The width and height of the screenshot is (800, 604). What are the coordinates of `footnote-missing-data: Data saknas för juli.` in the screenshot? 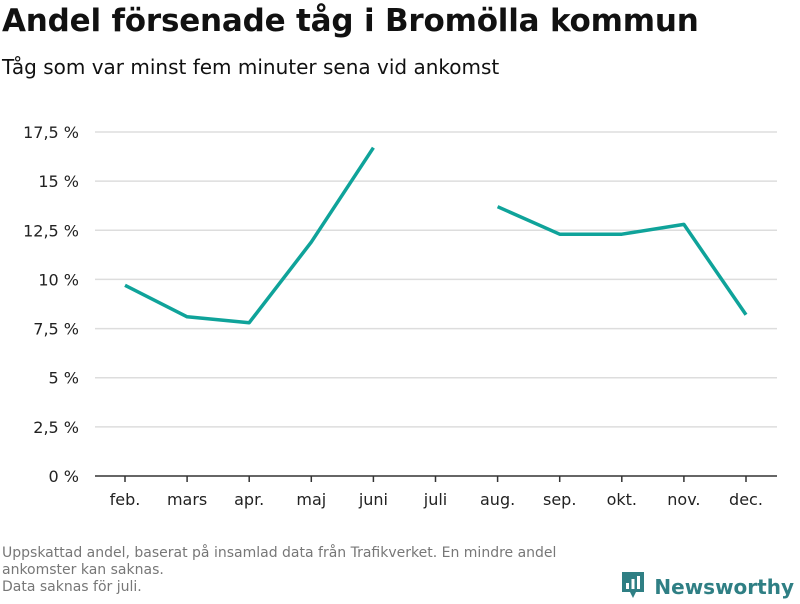 It's located at (72, 587).